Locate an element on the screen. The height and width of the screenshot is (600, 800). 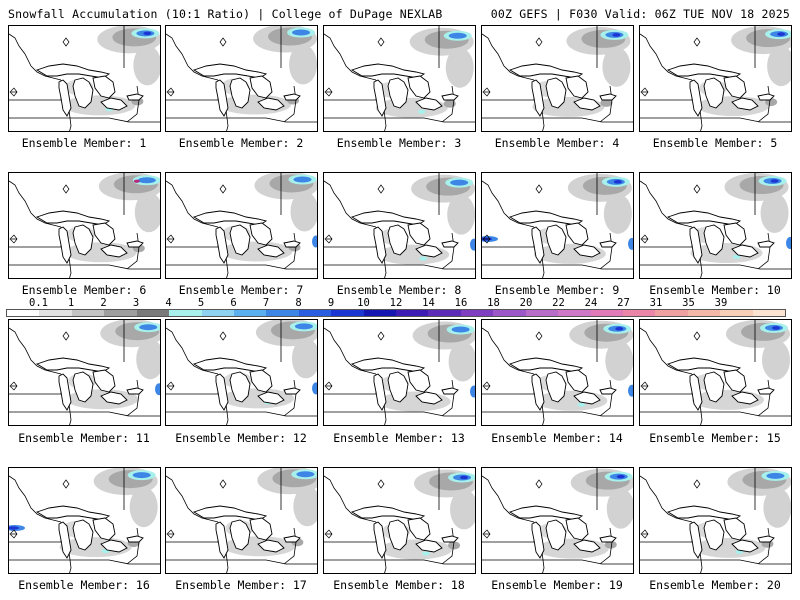
ensemble-member-label: Ensemble Member: 11 is located at coordinates (84, 438).